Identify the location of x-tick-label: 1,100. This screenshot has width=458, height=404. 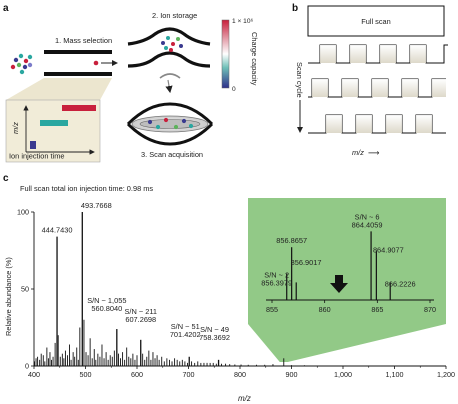
(395, 374).